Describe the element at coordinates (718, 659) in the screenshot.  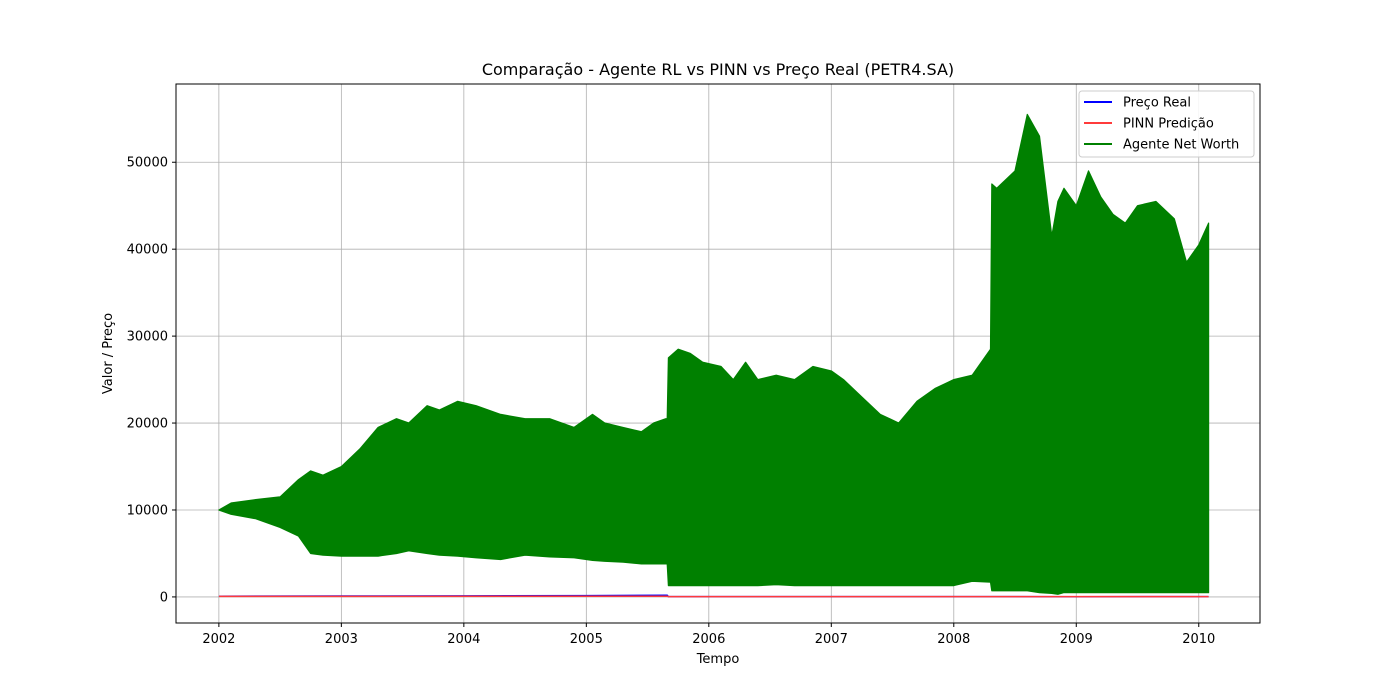
I see `x-axis-title: Tempo` at that location.